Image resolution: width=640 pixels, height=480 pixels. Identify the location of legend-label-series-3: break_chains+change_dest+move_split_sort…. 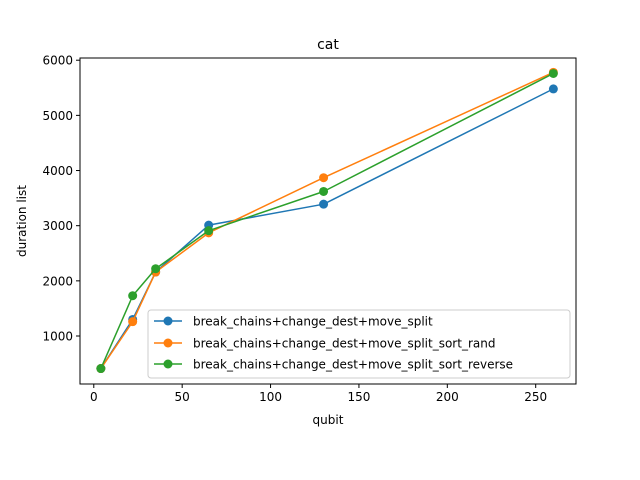
(353, 365).